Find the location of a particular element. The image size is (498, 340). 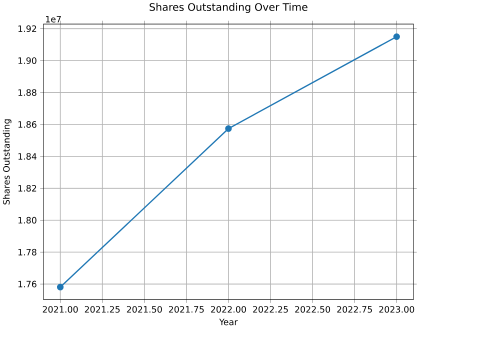

y-tick-label: 1.78 is located at coordinates (27, 252).